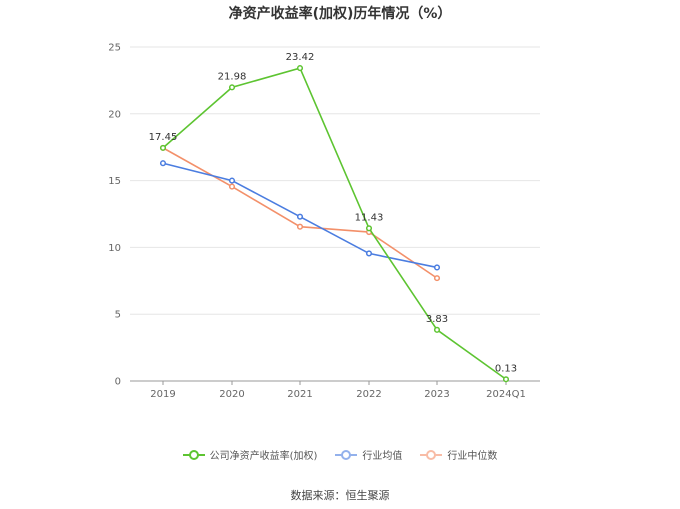 This screenshot has height=509, width=680. Describe the element at coordinates (232, 76) in the screenshot. I see `data-label: 21.98` at that location.